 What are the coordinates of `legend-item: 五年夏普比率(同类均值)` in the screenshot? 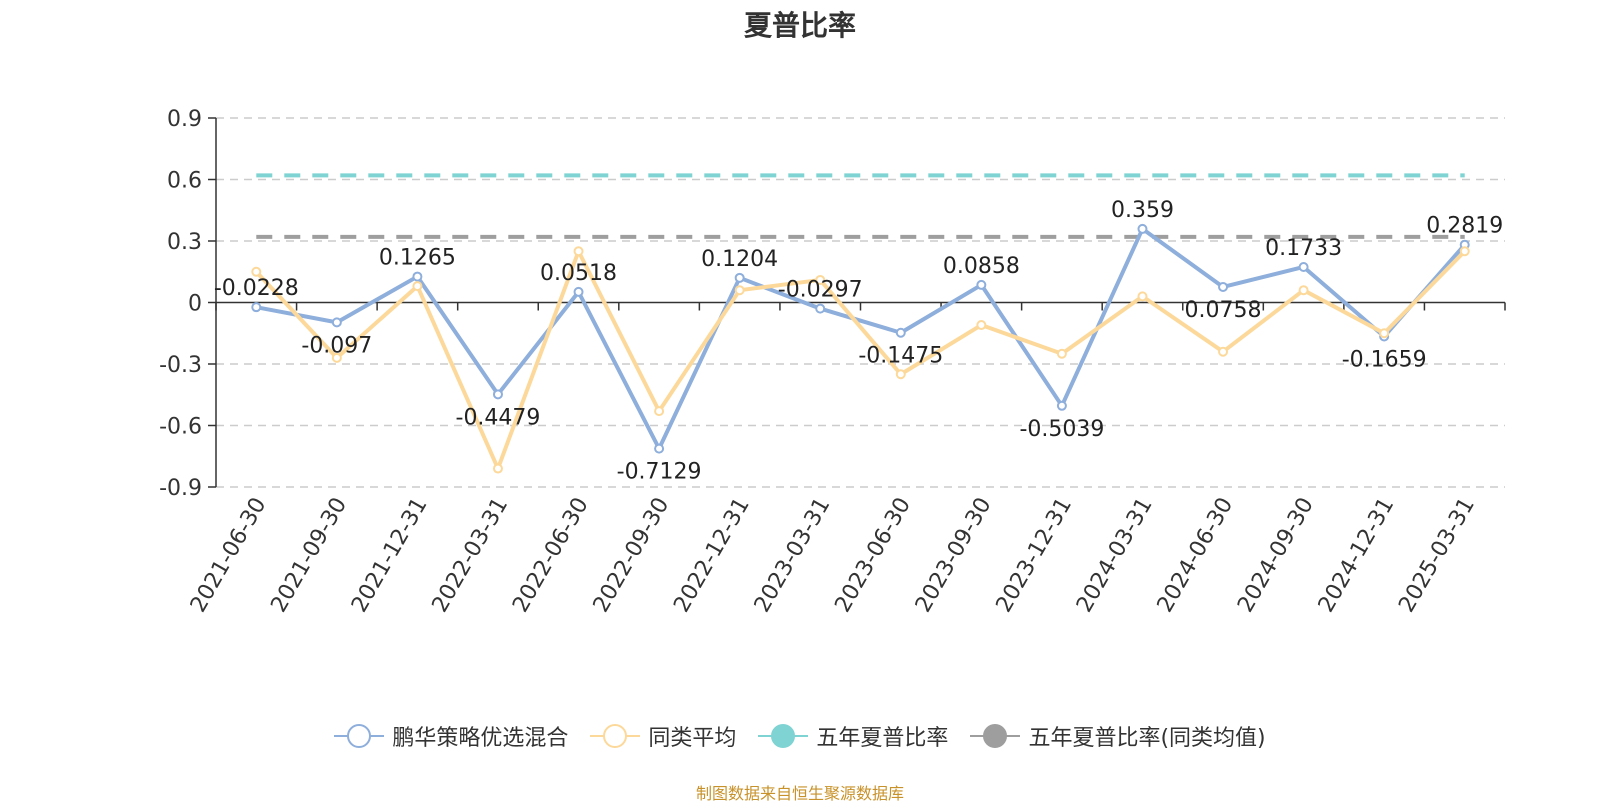 It's located at (1118, 736).